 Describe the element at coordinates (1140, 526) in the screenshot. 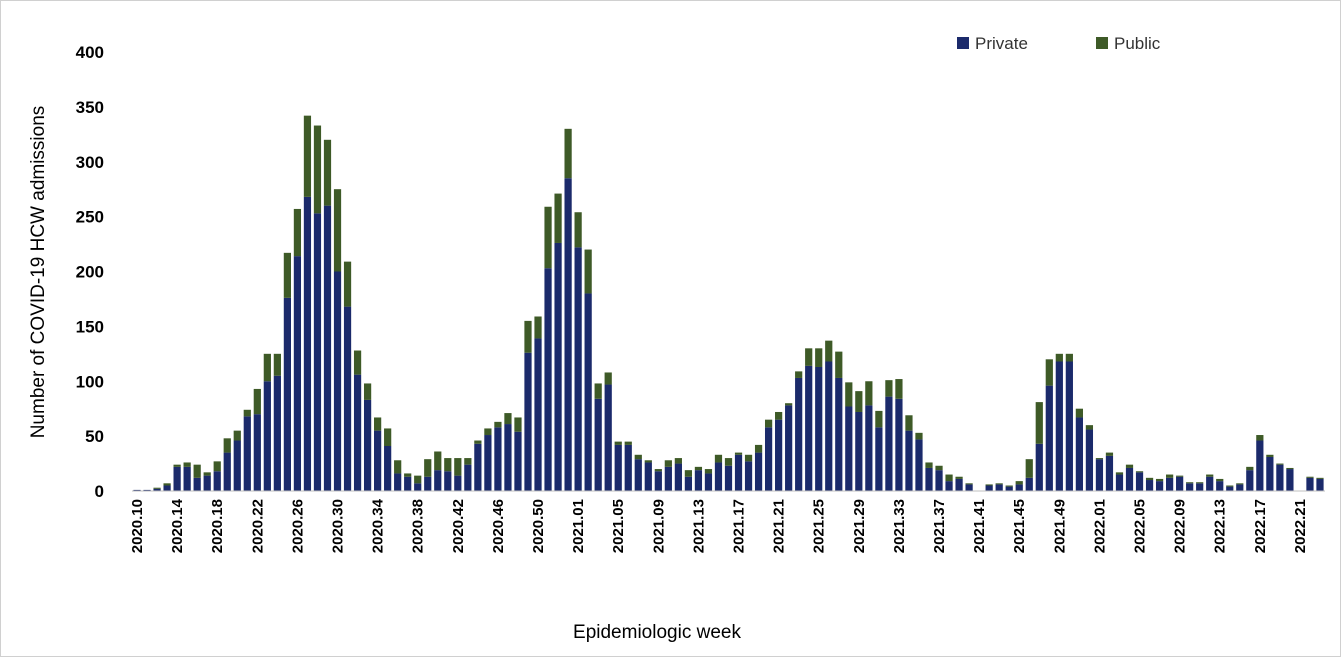

I see `x-tick-label: 2022.05` at that location.